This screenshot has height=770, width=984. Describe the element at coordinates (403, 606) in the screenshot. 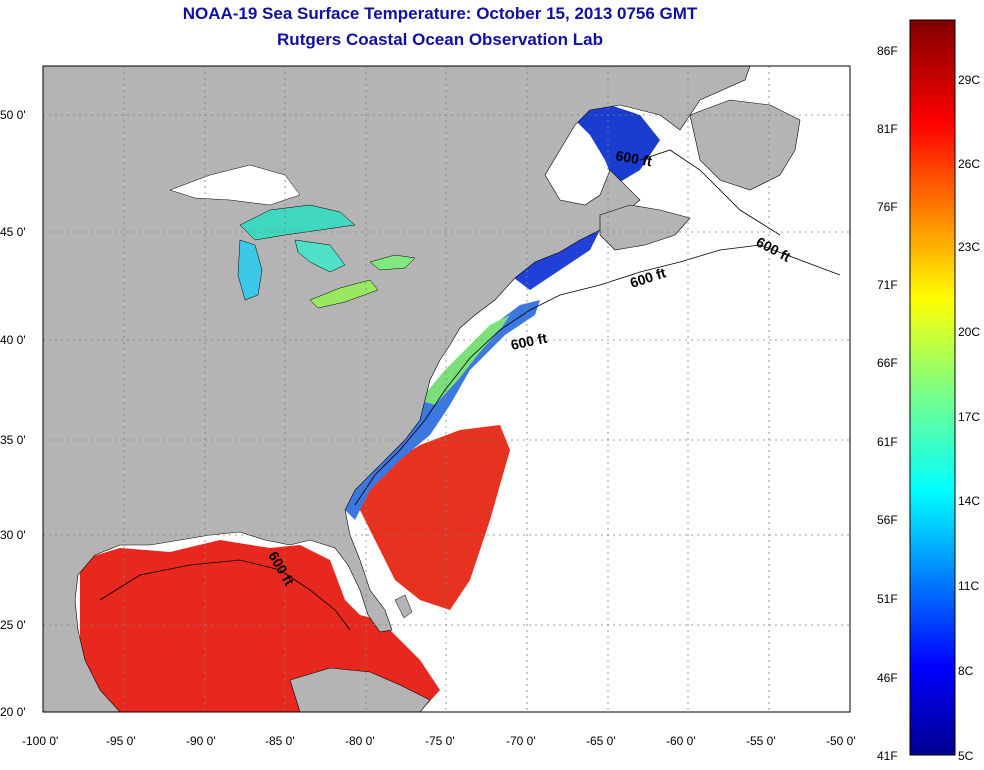

I see `bahamas-land` at that location.